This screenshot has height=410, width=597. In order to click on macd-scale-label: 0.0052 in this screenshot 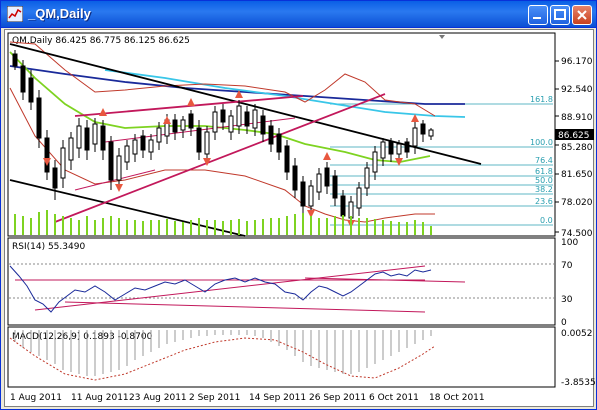, I will do `click(577, 334)`.